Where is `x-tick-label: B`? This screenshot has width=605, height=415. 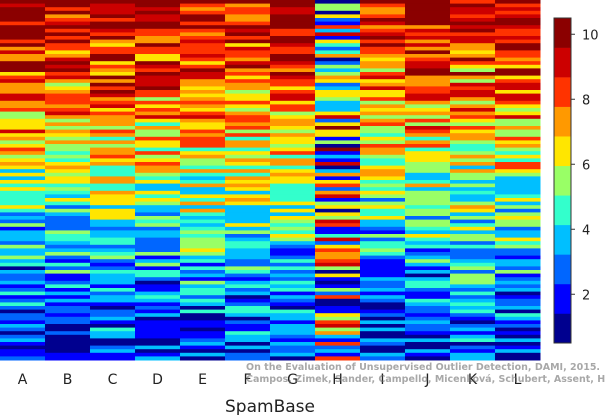 x-tick-label: B is located at coordinates (68, 380).